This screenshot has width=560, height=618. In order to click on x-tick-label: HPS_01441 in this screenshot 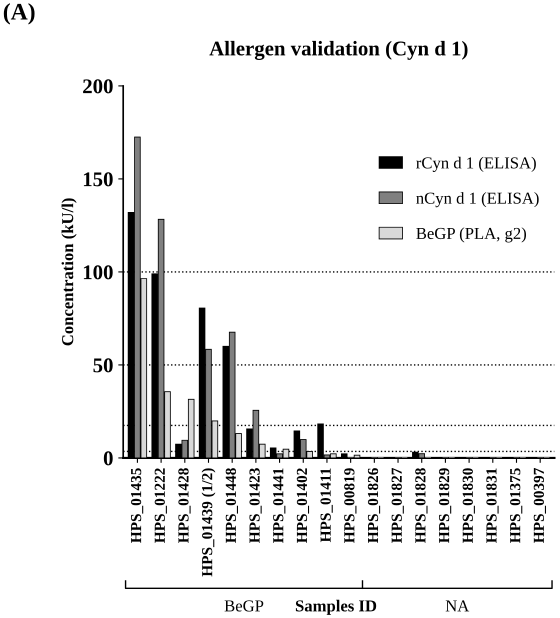, I will do `click(279, 505)`.